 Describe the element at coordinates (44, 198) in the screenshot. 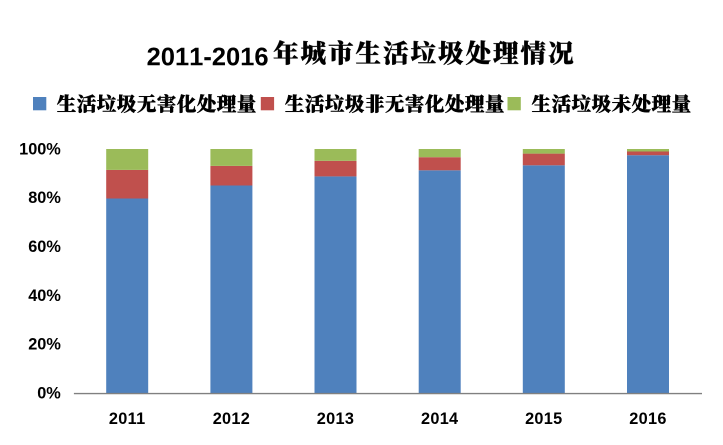

I see `svg-text: 80%` at that location.